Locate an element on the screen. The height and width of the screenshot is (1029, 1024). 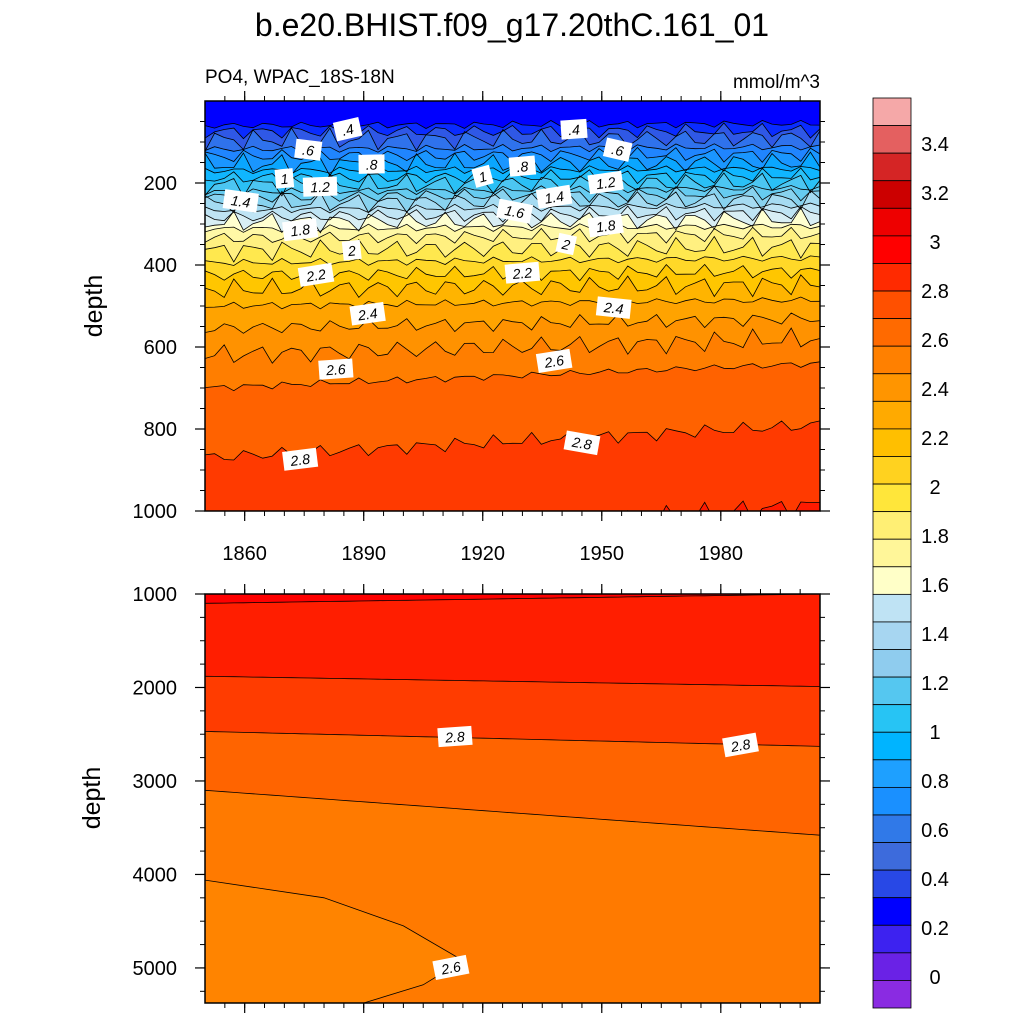
contour-label: .4 is located at coordinates (574, 129).